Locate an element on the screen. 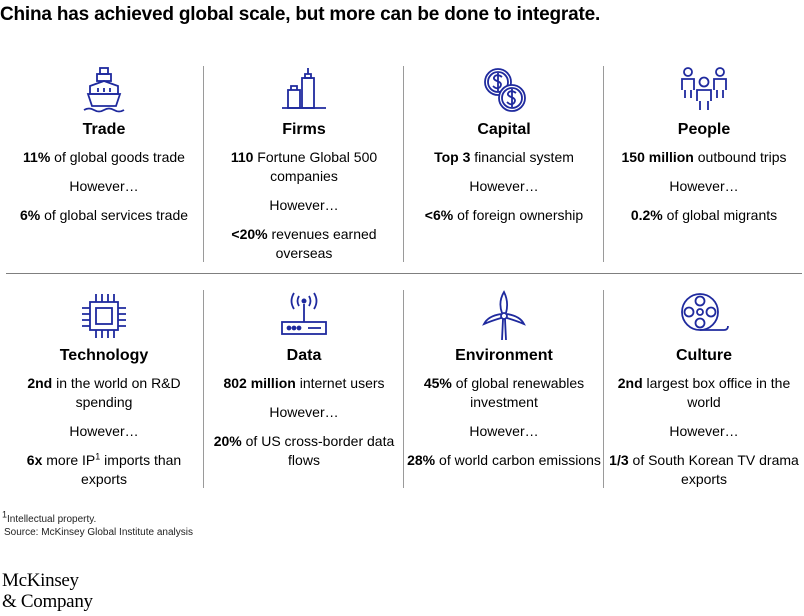  stat-primary: 150 million outbound trips is located at coordinates (704, 157).